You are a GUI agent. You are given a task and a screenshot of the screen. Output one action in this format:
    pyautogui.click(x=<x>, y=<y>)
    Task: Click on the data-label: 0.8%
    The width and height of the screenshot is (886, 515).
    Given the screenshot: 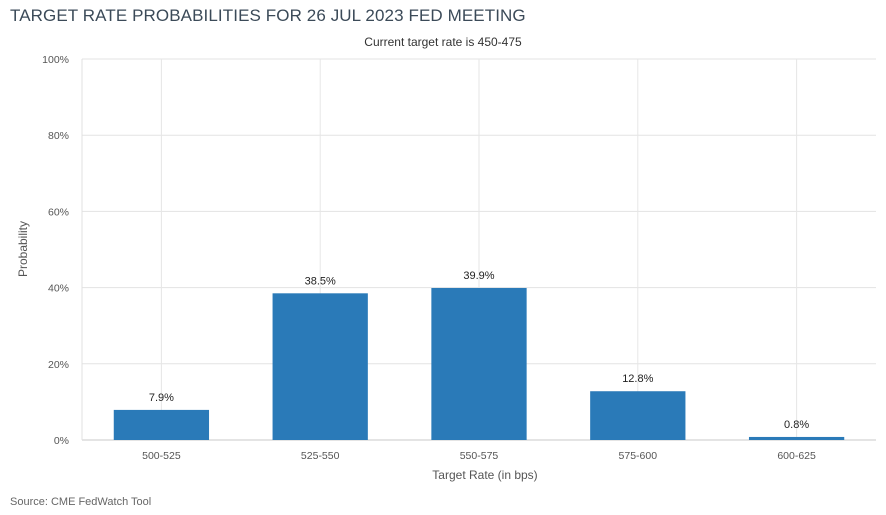 What is the action you would take?
    pyautogui.click(x=796, y=425)
    